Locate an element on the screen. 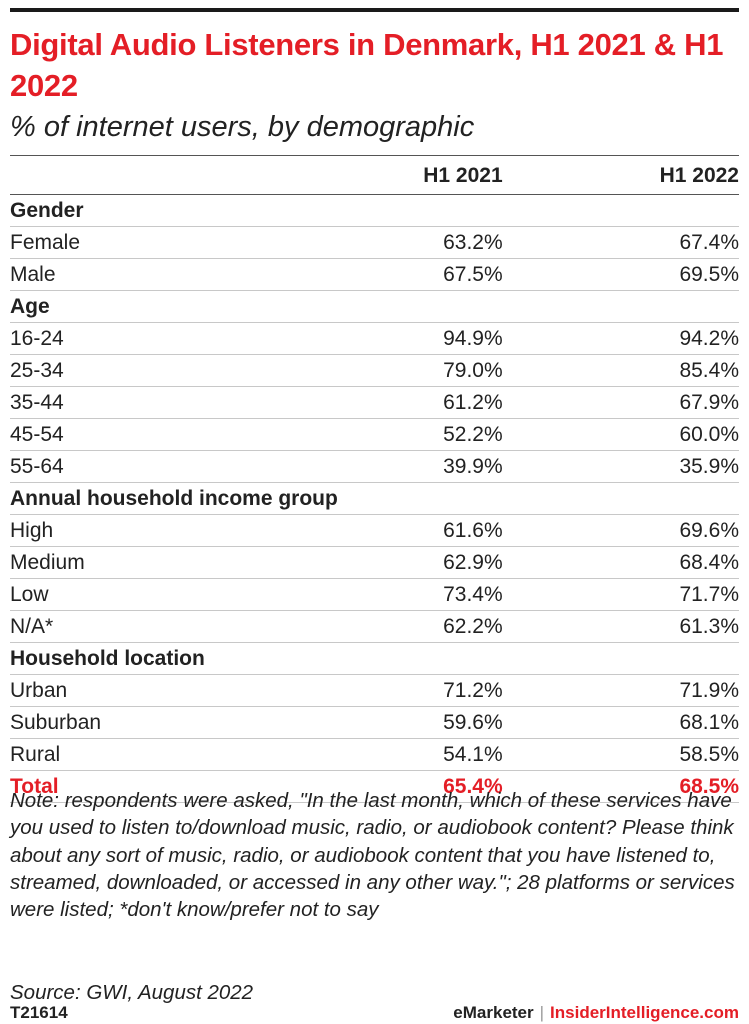 This screenshot has width=749, height=1024. column-header-h1-2022: H1 2022 is located at coordinates (699, 175).